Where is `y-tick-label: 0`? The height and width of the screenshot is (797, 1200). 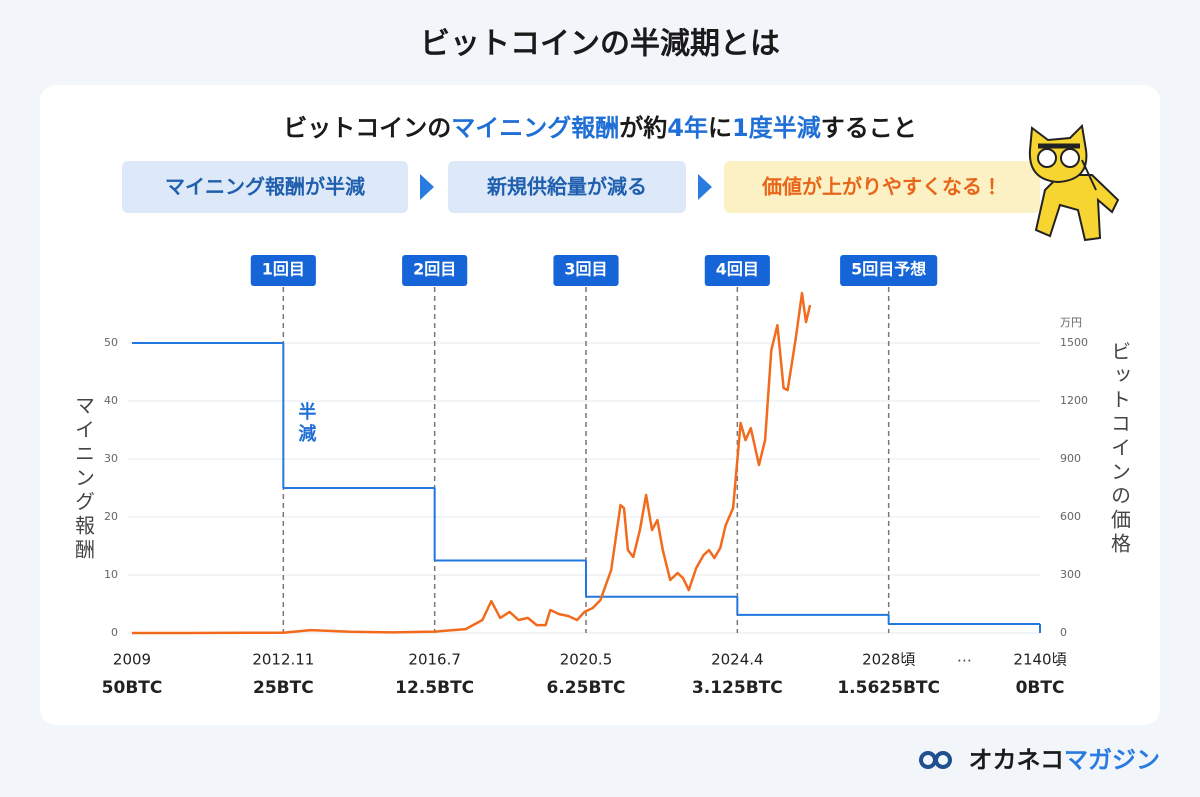
y-tick-label: 0 is located at coordinates (114, 632).